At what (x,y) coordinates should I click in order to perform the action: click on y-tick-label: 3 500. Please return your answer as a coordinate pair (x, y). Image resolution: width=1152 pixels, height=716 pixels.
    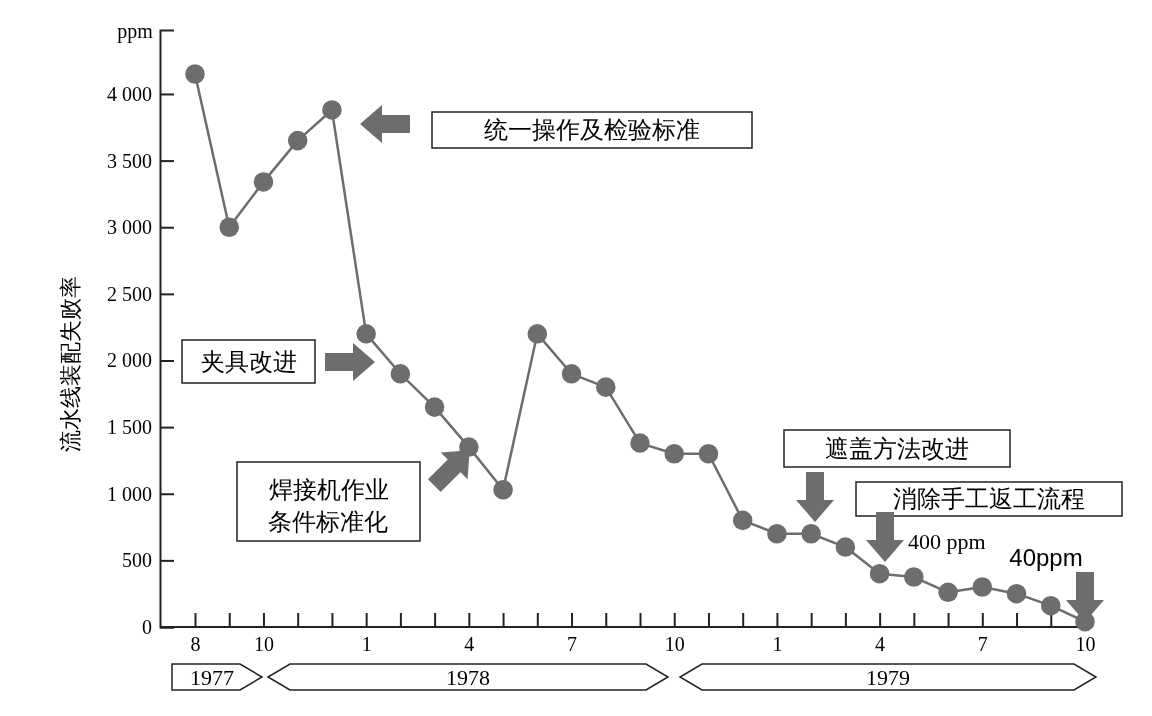
    Looking at the image, I should click on (129, 160).